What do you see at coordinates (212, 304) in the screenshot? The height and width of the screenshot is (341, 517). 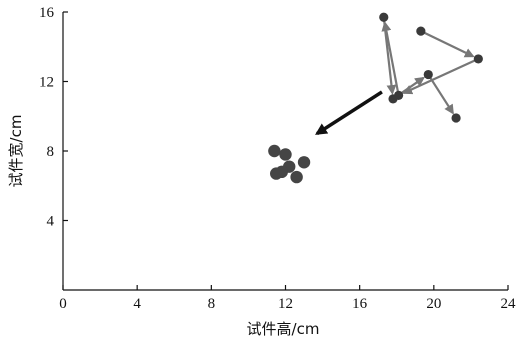 I see `x-tick-label: 8` at bounding box center [212, 304].